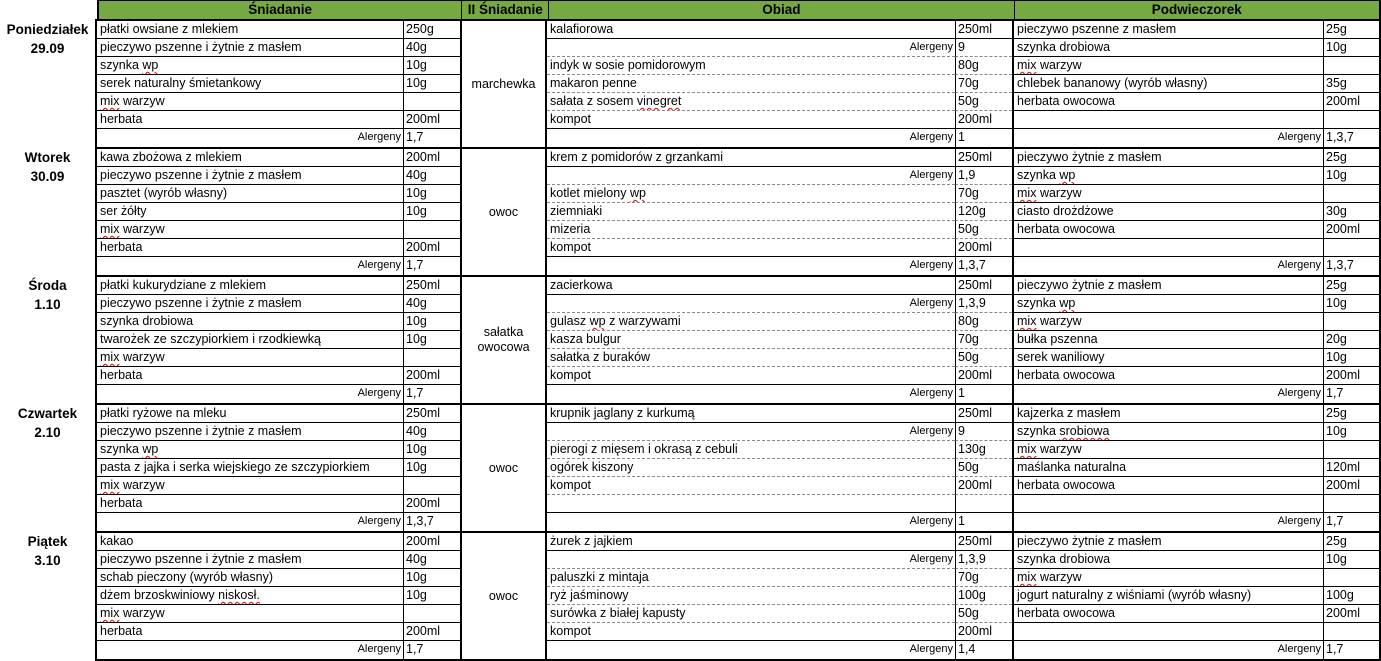 This screenshot has width=1381, height=661. Describe the element at coordinates (505, 9) in the screenshot. I see `header-second-breakfast: II Śniadanie` at that location.